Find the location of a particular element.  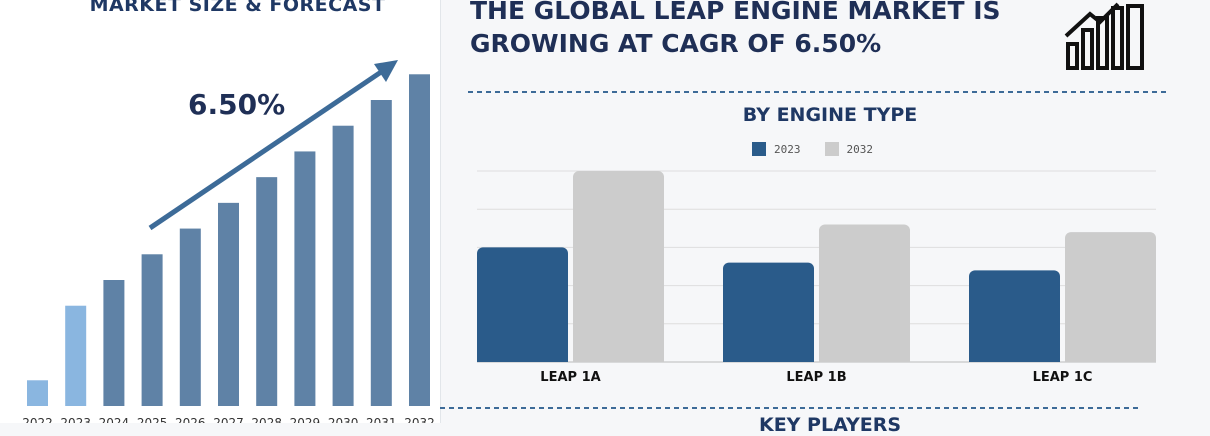

year-label-2026: 2026 is located at coordinates (190, 419).